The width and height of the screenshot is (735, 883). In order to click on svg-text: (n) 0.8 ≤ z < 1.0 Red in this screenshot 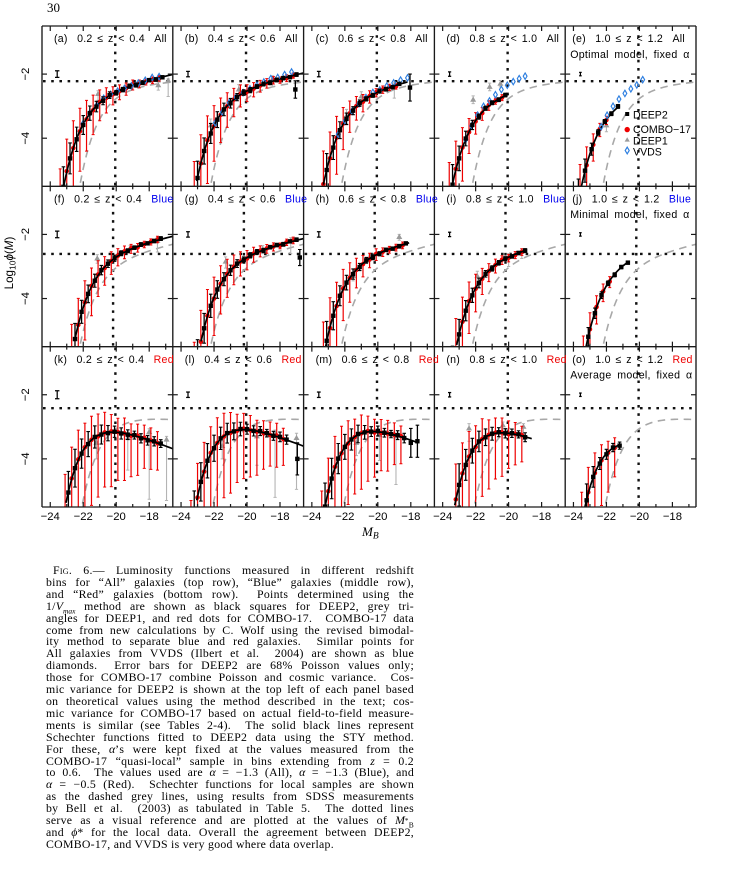, I will do `click(506, 360)`.